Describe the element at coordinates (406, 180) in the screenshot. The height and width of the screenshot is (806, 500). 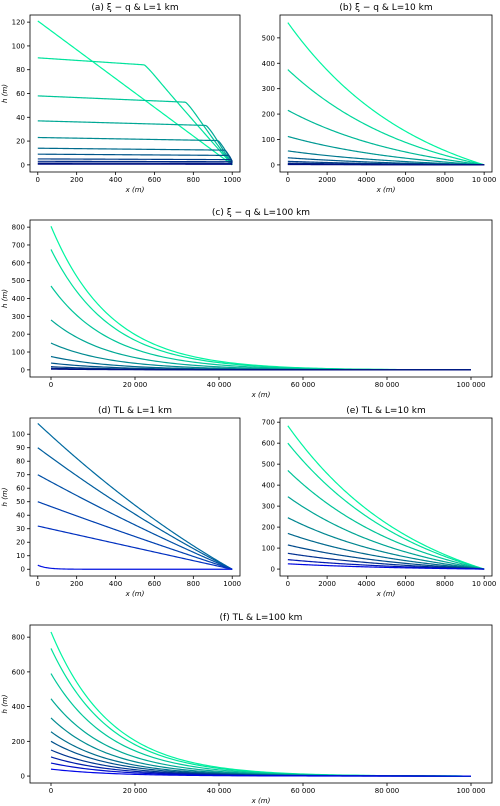
I see `x-tick-label: 6000` at that location.